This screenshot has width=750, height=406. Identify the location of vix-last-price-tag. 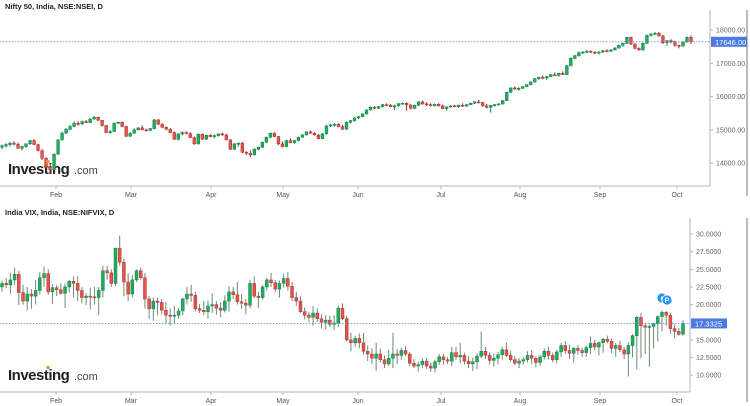
(709, 323).